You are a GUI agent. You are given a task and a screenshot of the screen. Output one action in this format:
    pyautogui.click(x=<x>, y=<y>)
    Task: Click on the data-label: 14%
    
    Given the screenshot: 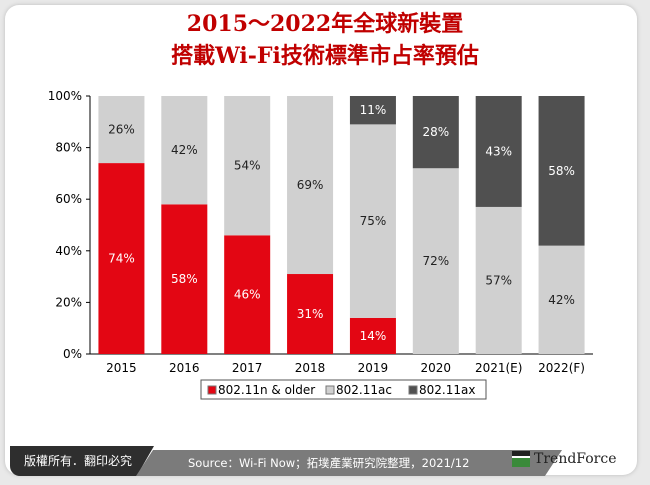 What is the action you would take?
    pyautogui.click(x=373, y=336)
    